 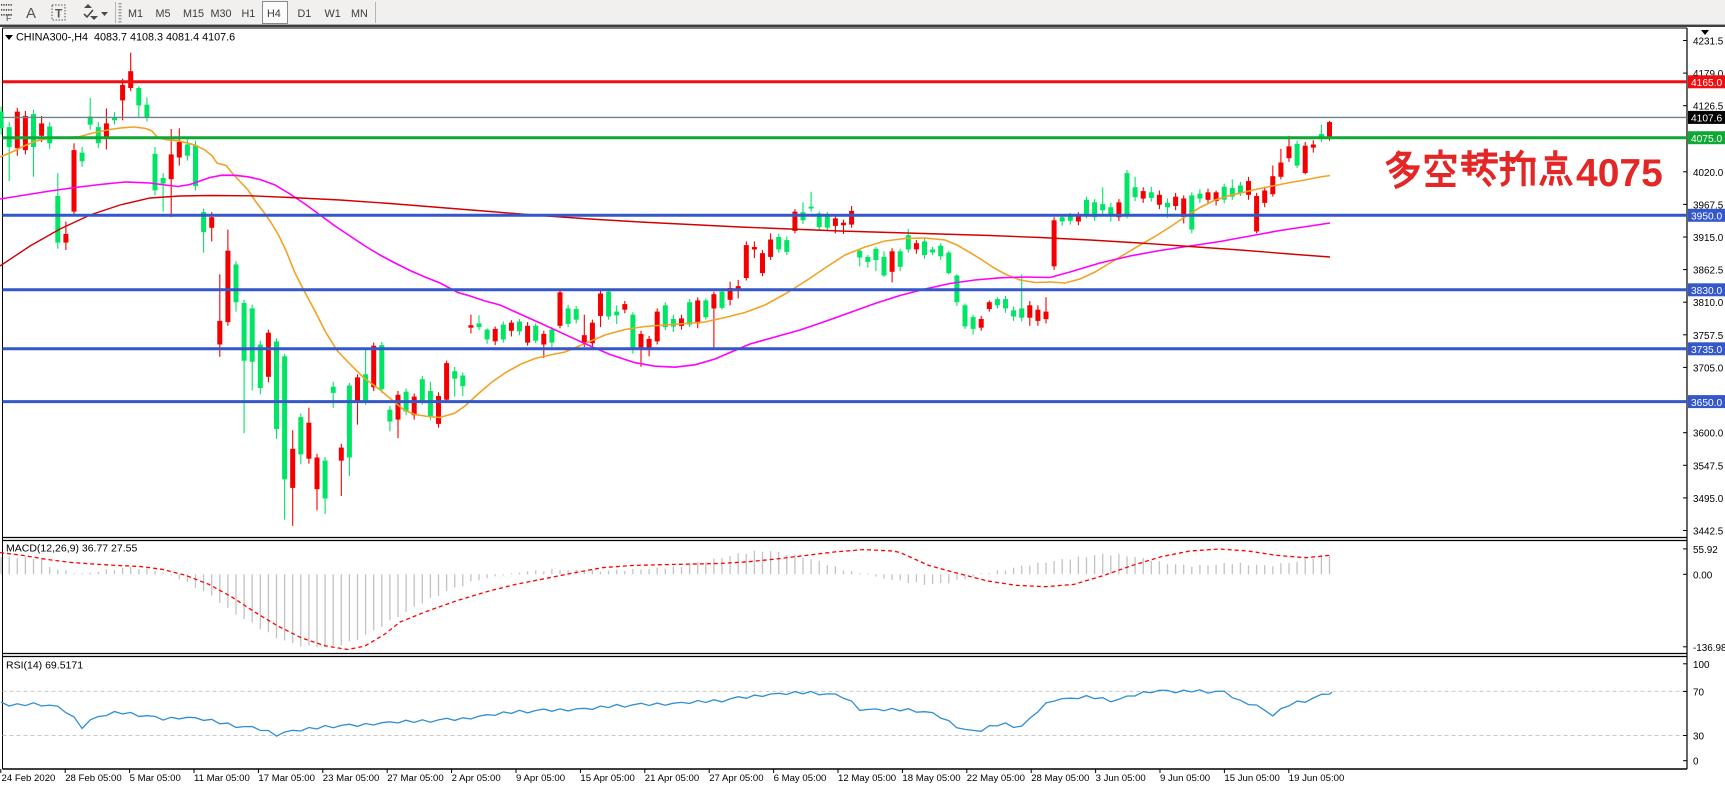 I want to click on svg-text: 23 Mar 05:00, so click(x=351, y=778).